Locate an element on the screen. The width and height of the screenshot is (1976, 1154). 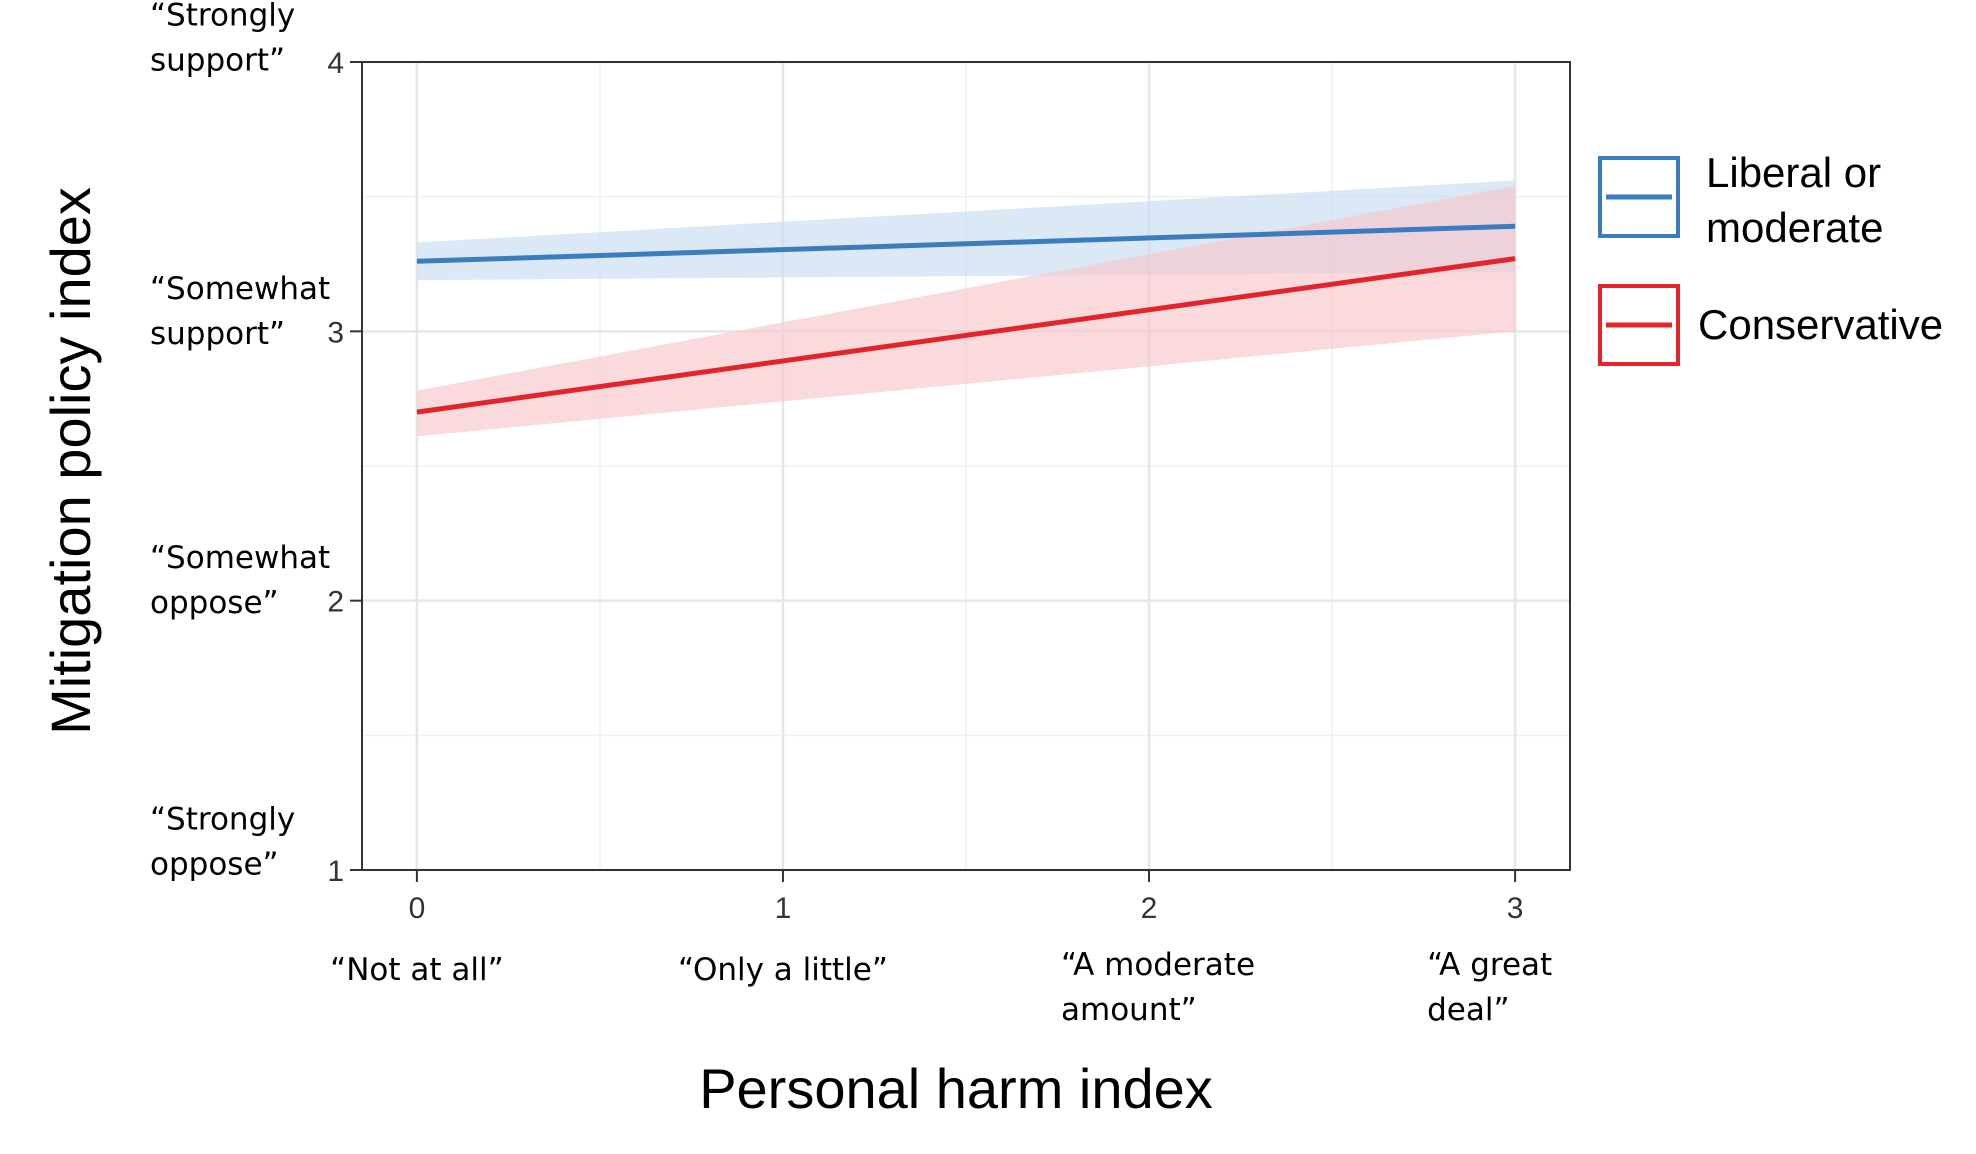
y-tick-label: 1 is located at coordinates (335, 871).